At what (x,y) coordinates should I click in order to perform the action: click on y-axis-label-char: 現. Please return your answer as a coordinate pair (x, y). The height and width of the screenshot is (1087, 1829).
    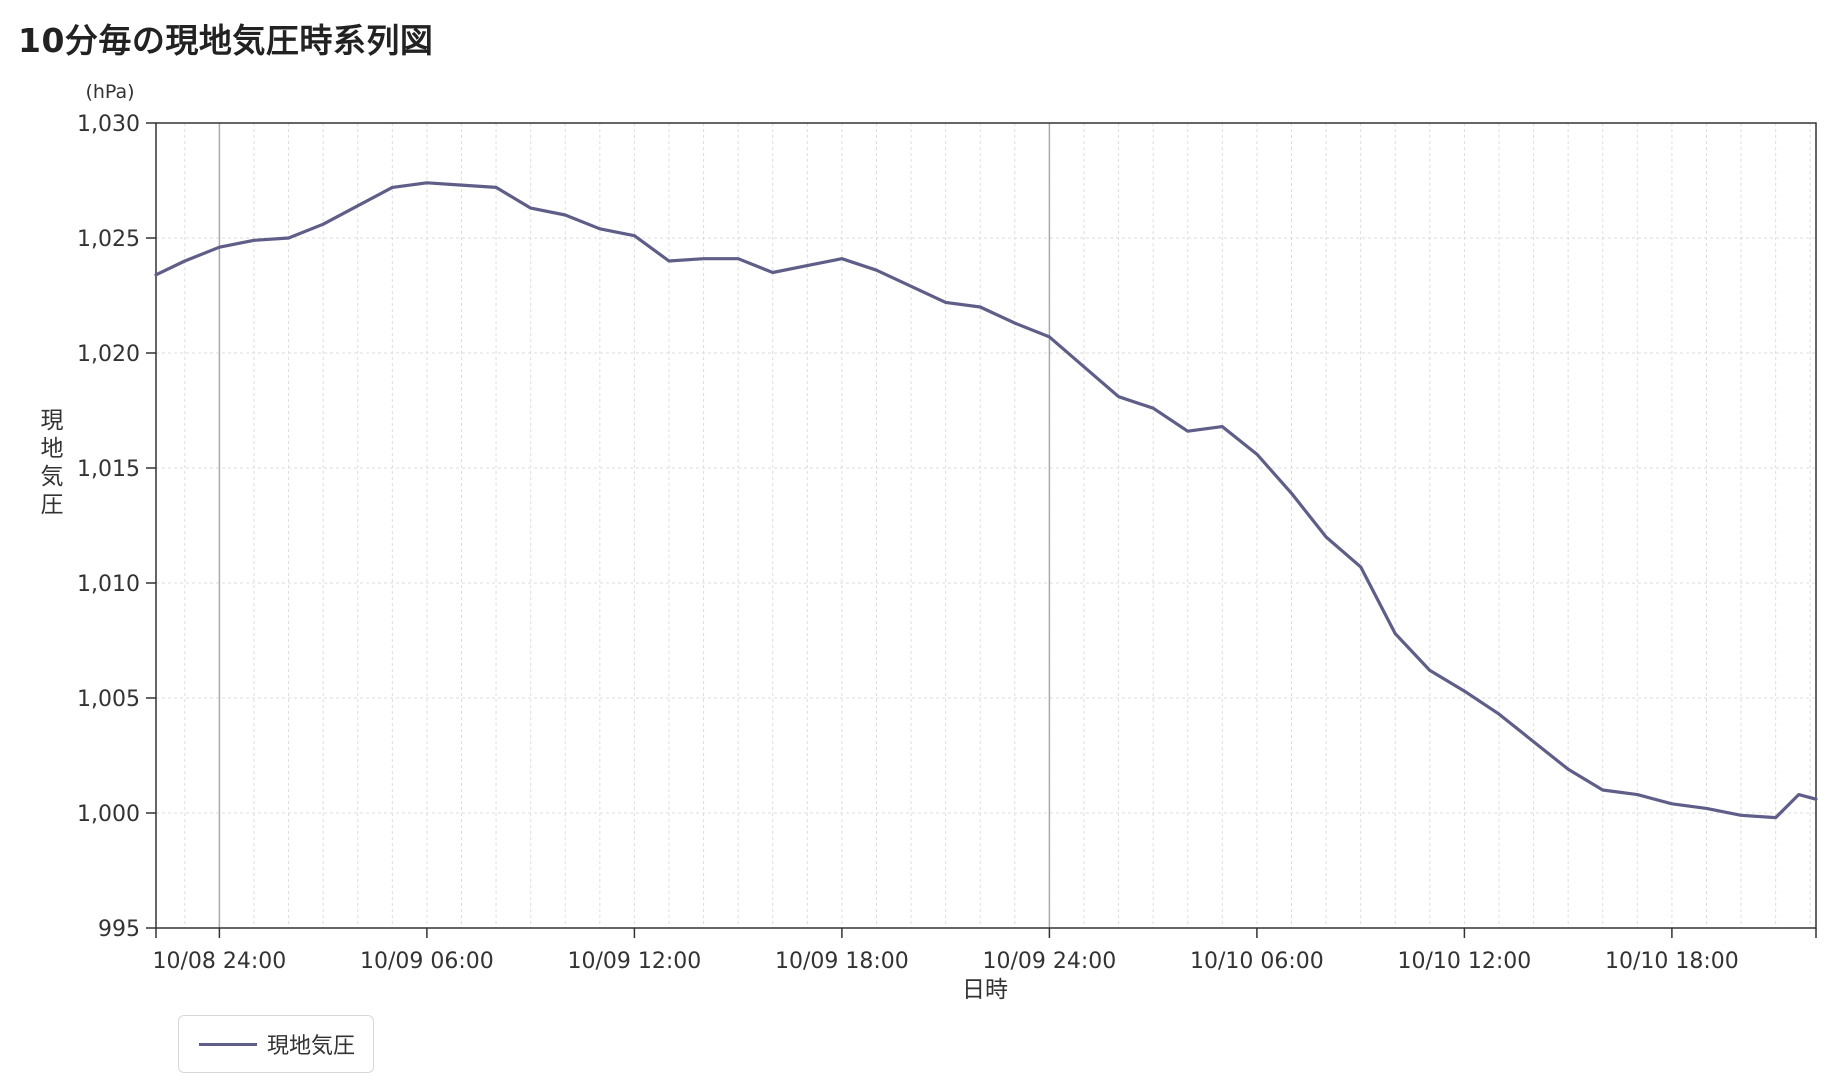
    Looking at the image, I should click on (52, 421).